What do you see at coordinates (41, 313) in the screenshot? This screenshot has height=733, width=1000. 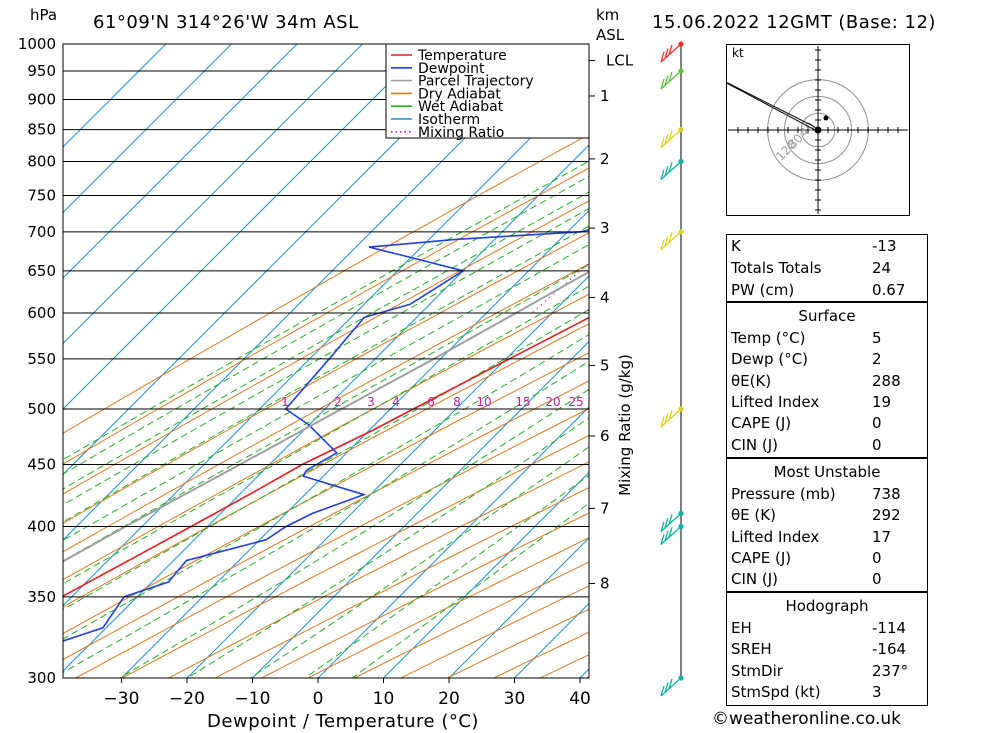 I see `pressure-tick-label: 600` at bounding box center [41, 313].